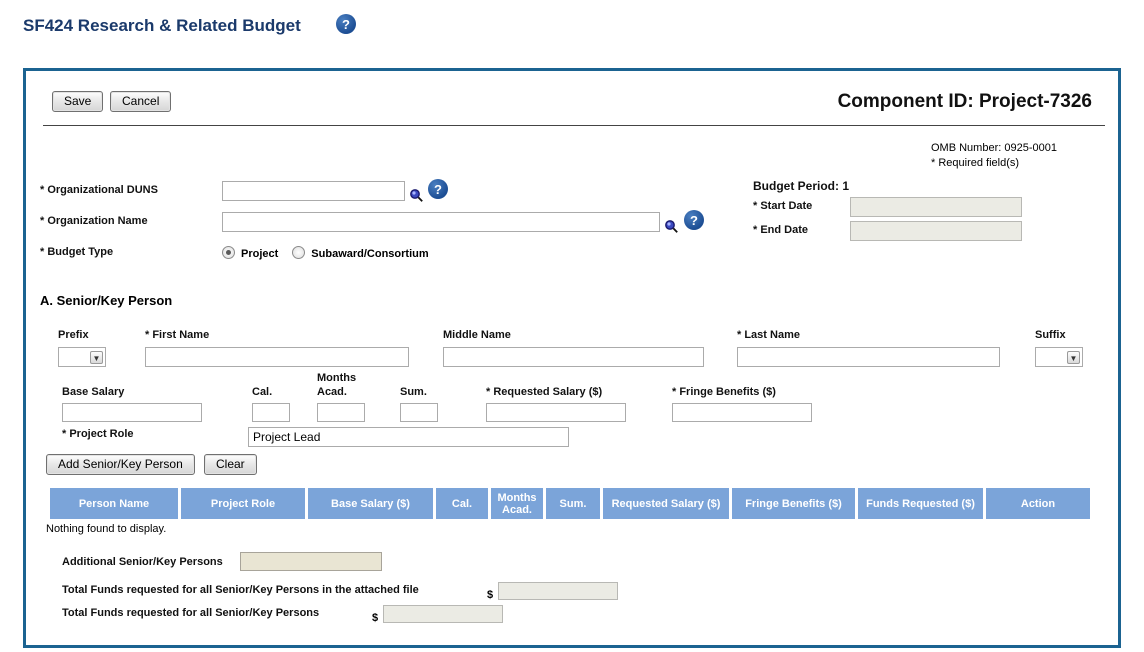 This screenshot has height=652, width=1144. I want to click on grand-total-field, so click(443, 614).